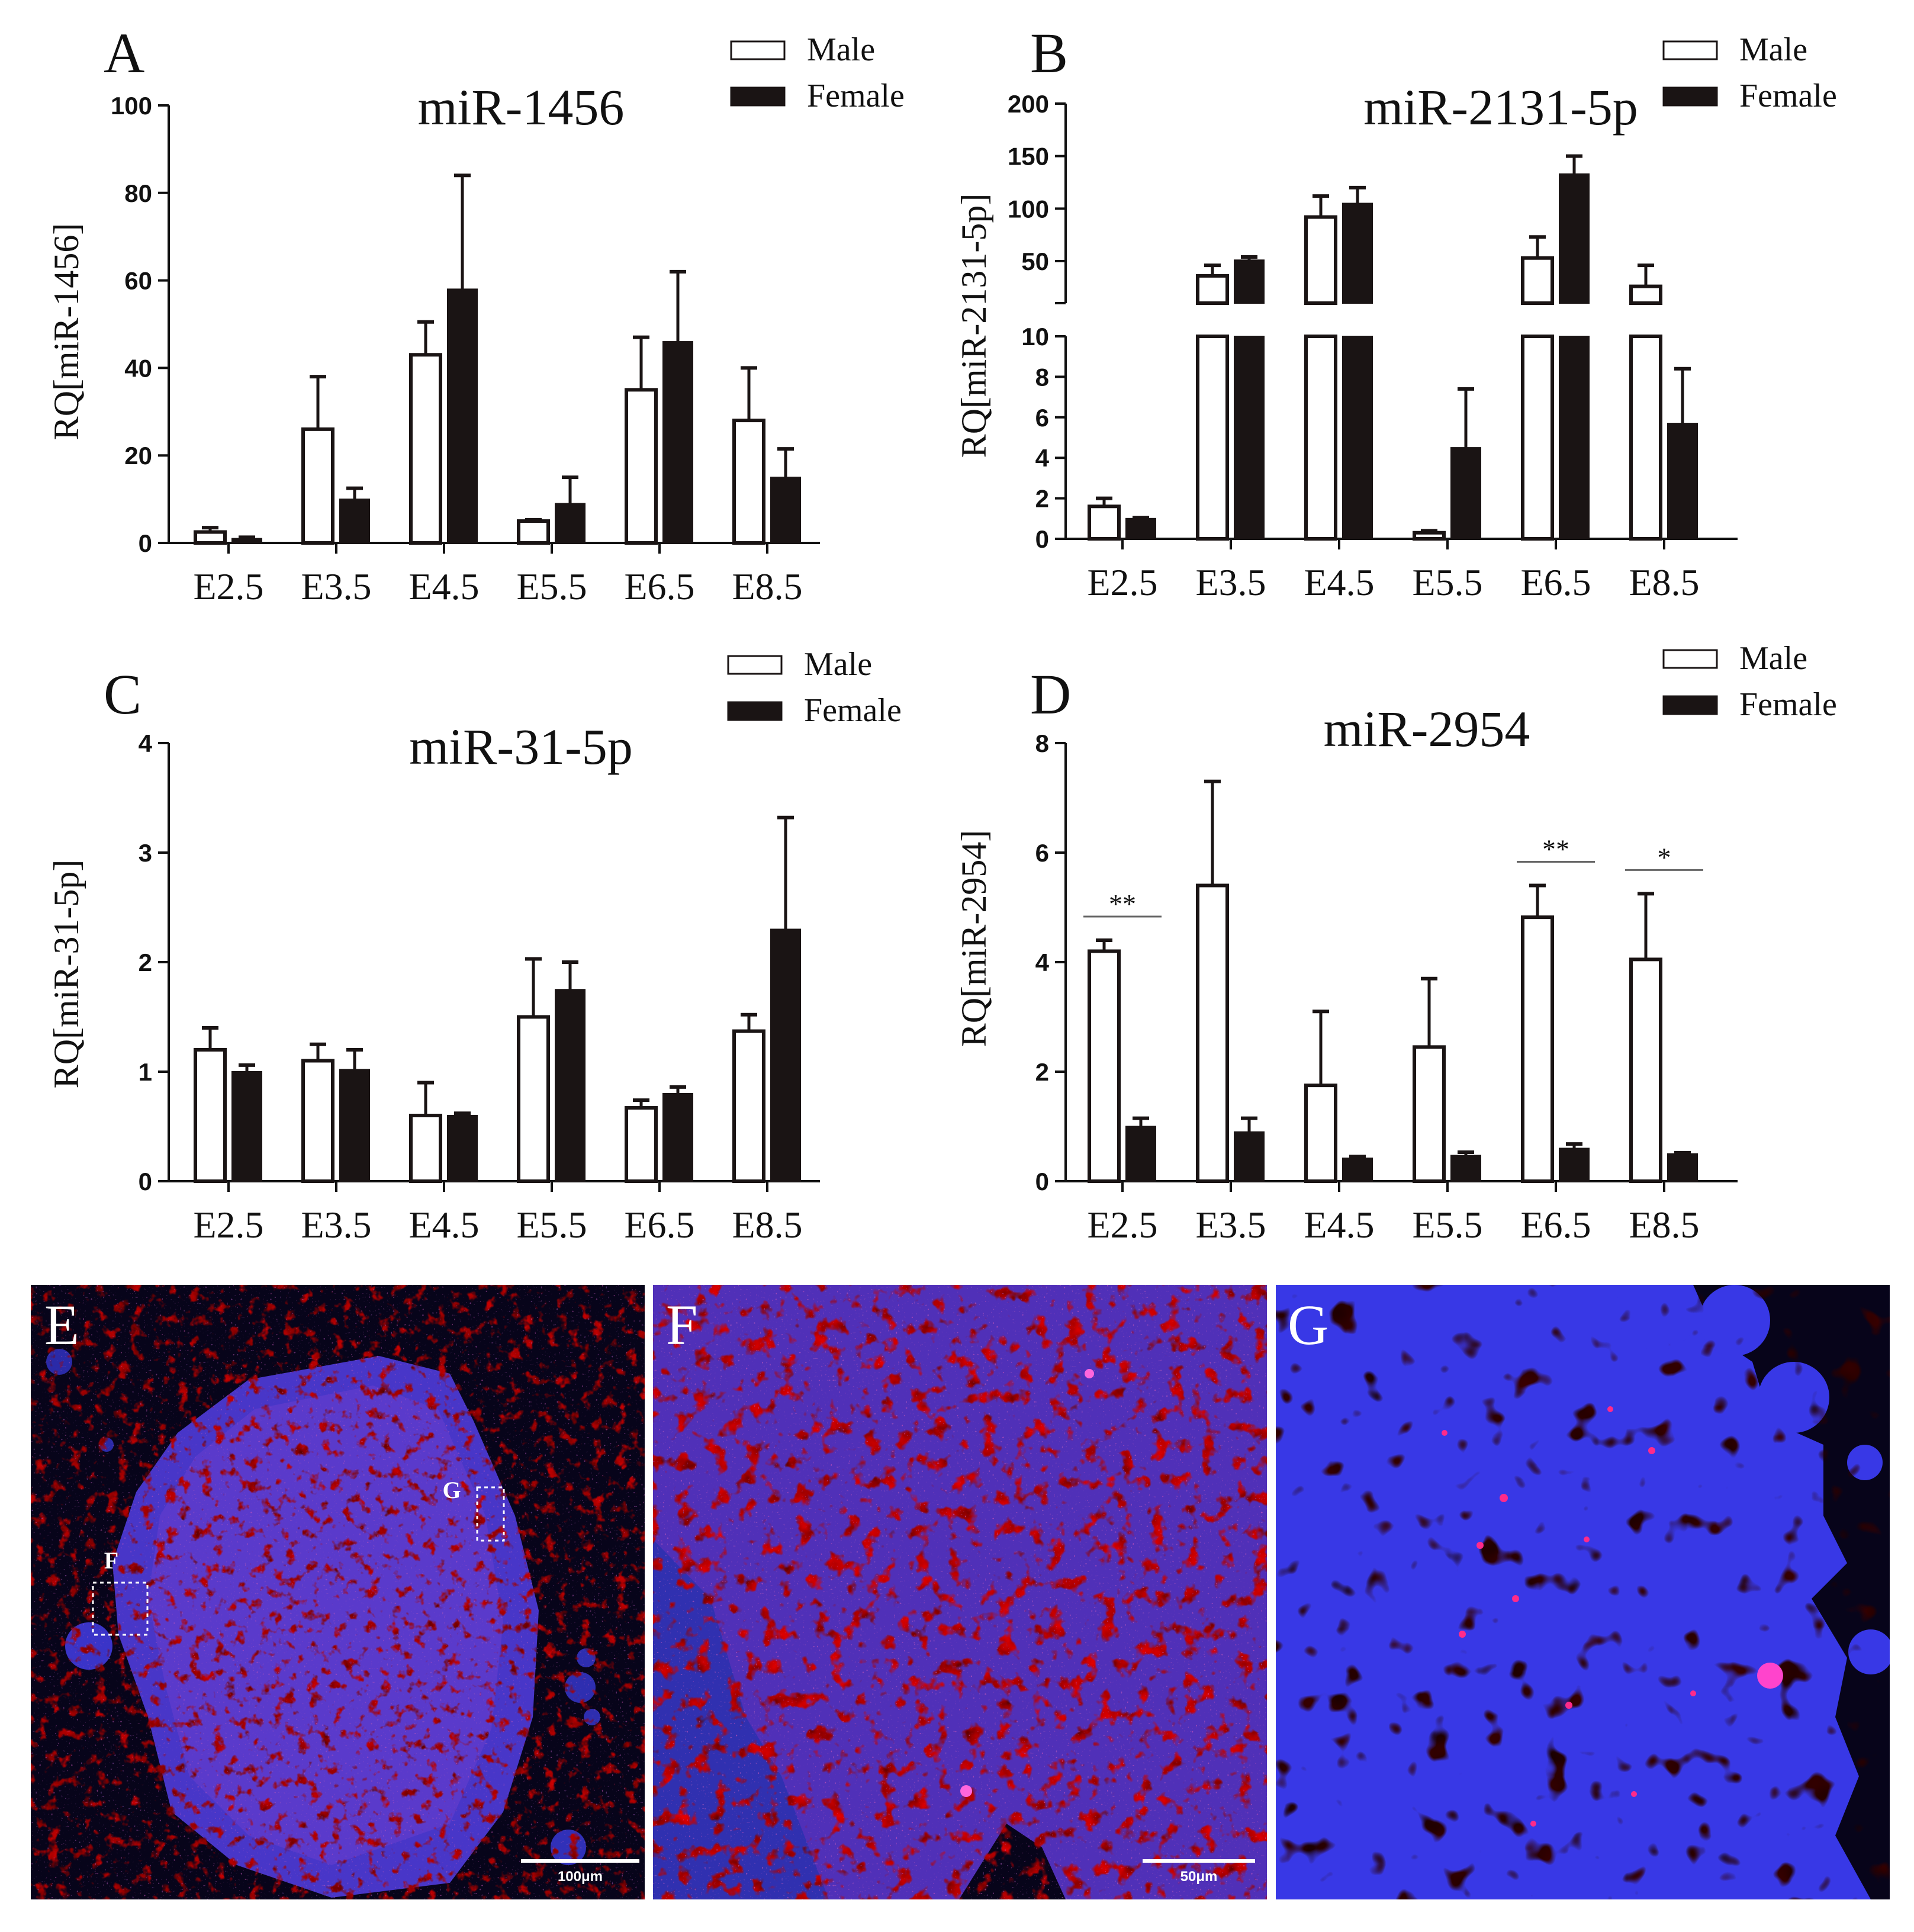 The height and width of the screenshot is (1932, 1914). Describe the element at coordinates (111, 1560) in the screenshot. I see `roi-label-f: F` at that location.